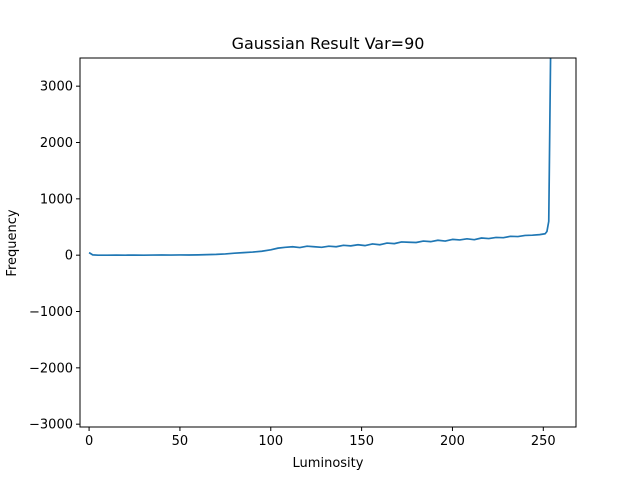 The height and width of the screenshot is (480, 640). Describe the element at coordinates (56, 87) in the screenshot. I see `y-tick-label: 3000` at that location.